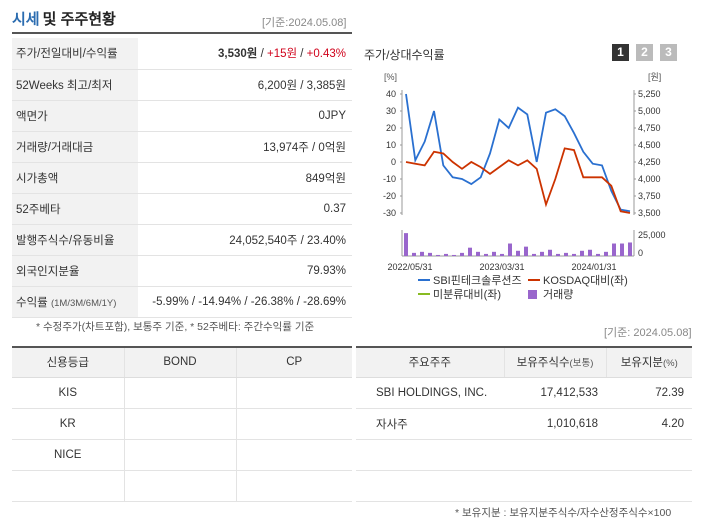 This screenshot has width=702, height=525. What do you see at coordinates (182, 33) in the screenshot?
I see `header-divider` at bounding box center [182, 33].